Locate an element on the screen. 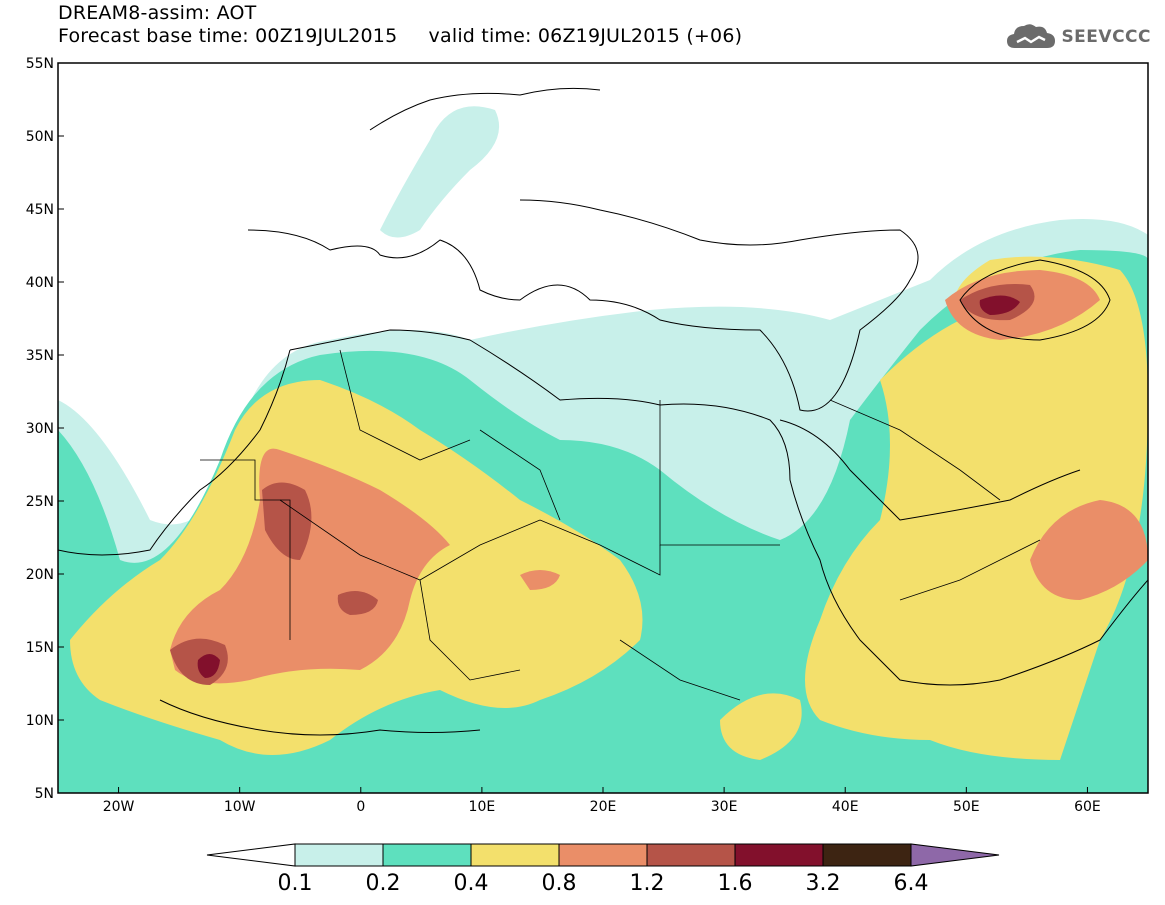  lat-tick-label: 40N is located at coordinates (40, 283).